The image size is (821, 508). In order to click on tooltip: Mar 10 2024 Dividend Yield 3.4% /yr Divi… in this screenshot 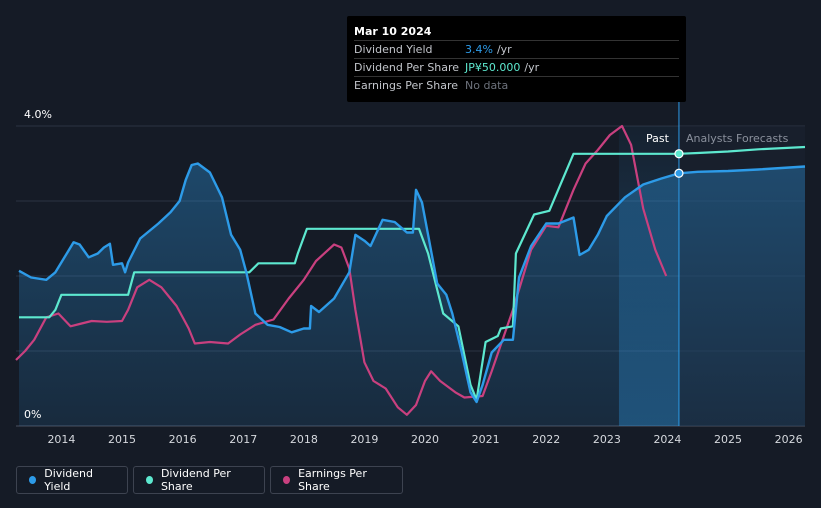, I will do `click(516, 59)`.